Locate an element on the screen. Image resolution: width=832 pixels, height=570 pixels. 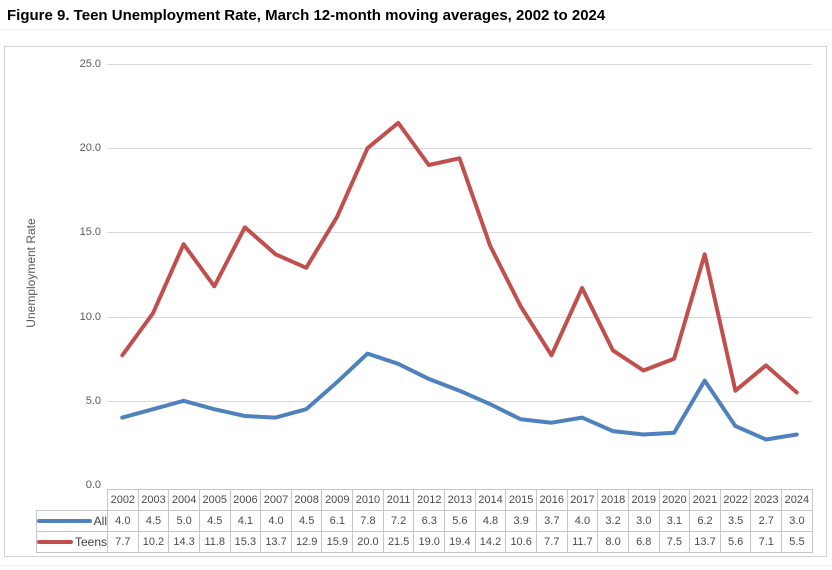
year-header: 2012 is located at coordinates (429, 500).